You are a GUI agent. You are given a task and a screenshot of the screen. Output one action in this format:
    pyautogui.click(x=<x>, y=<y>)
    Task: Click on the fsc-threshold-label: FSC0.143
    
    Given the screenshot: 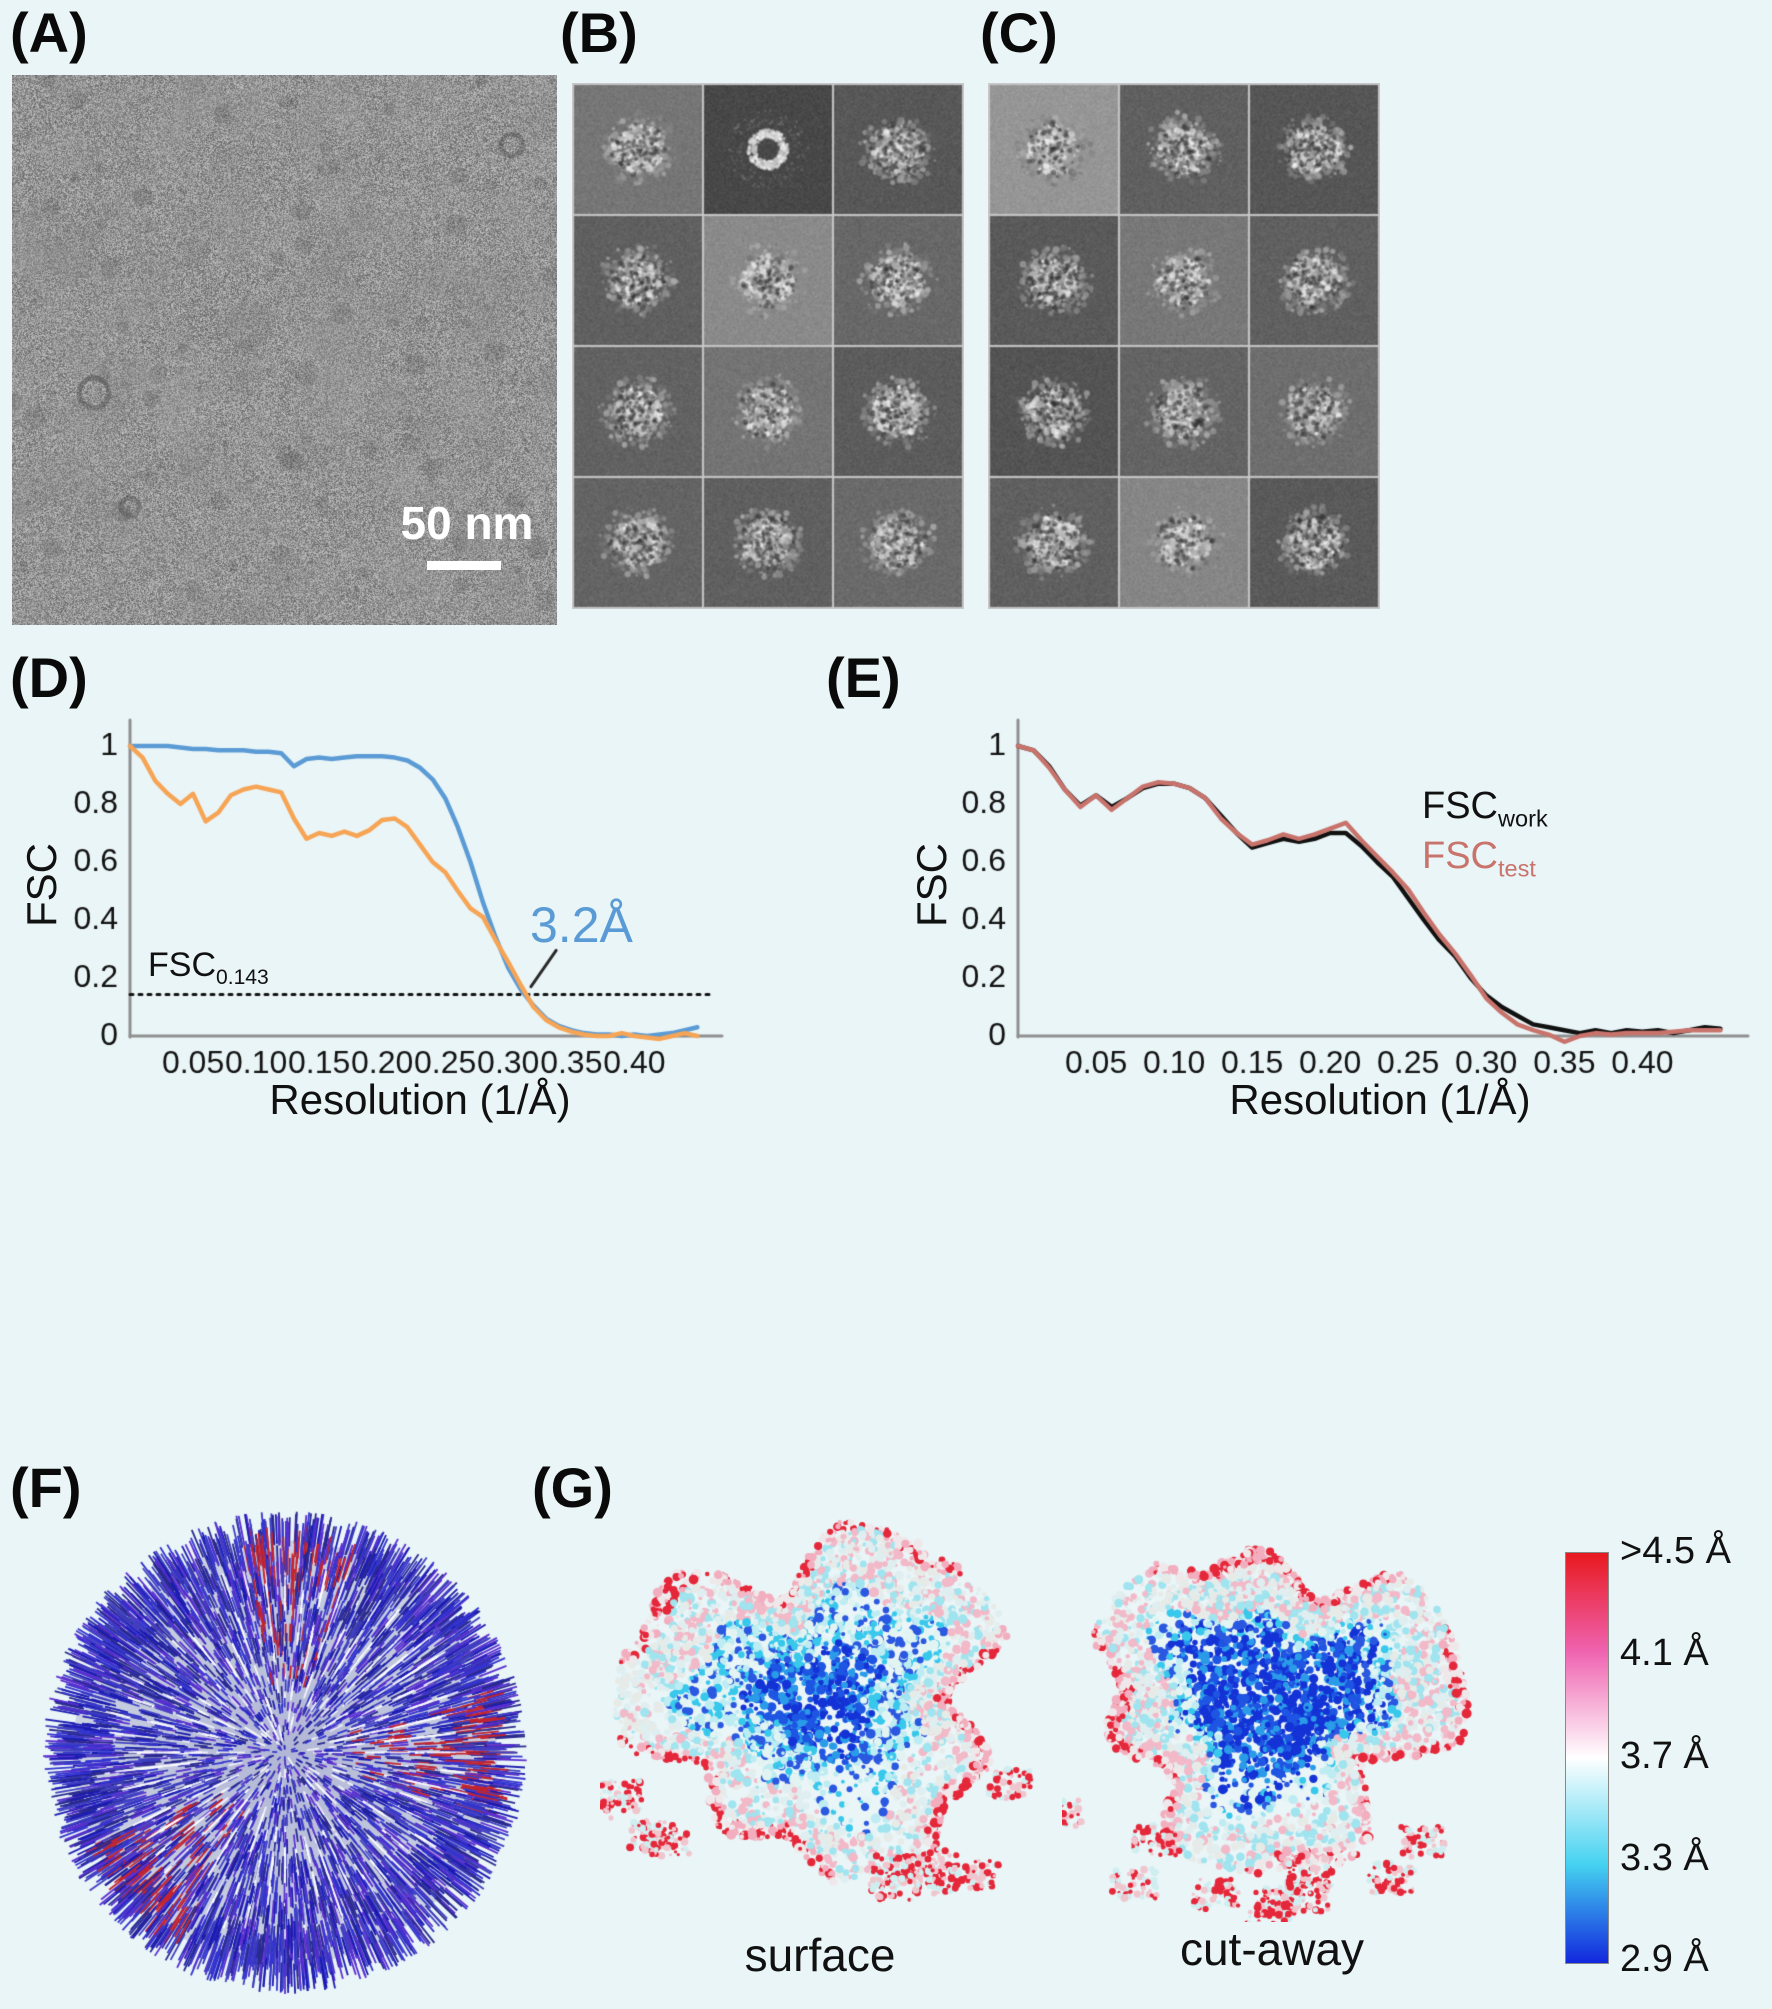 What is the action you would take?
    pyautogui.click(x=208, y=968)
    